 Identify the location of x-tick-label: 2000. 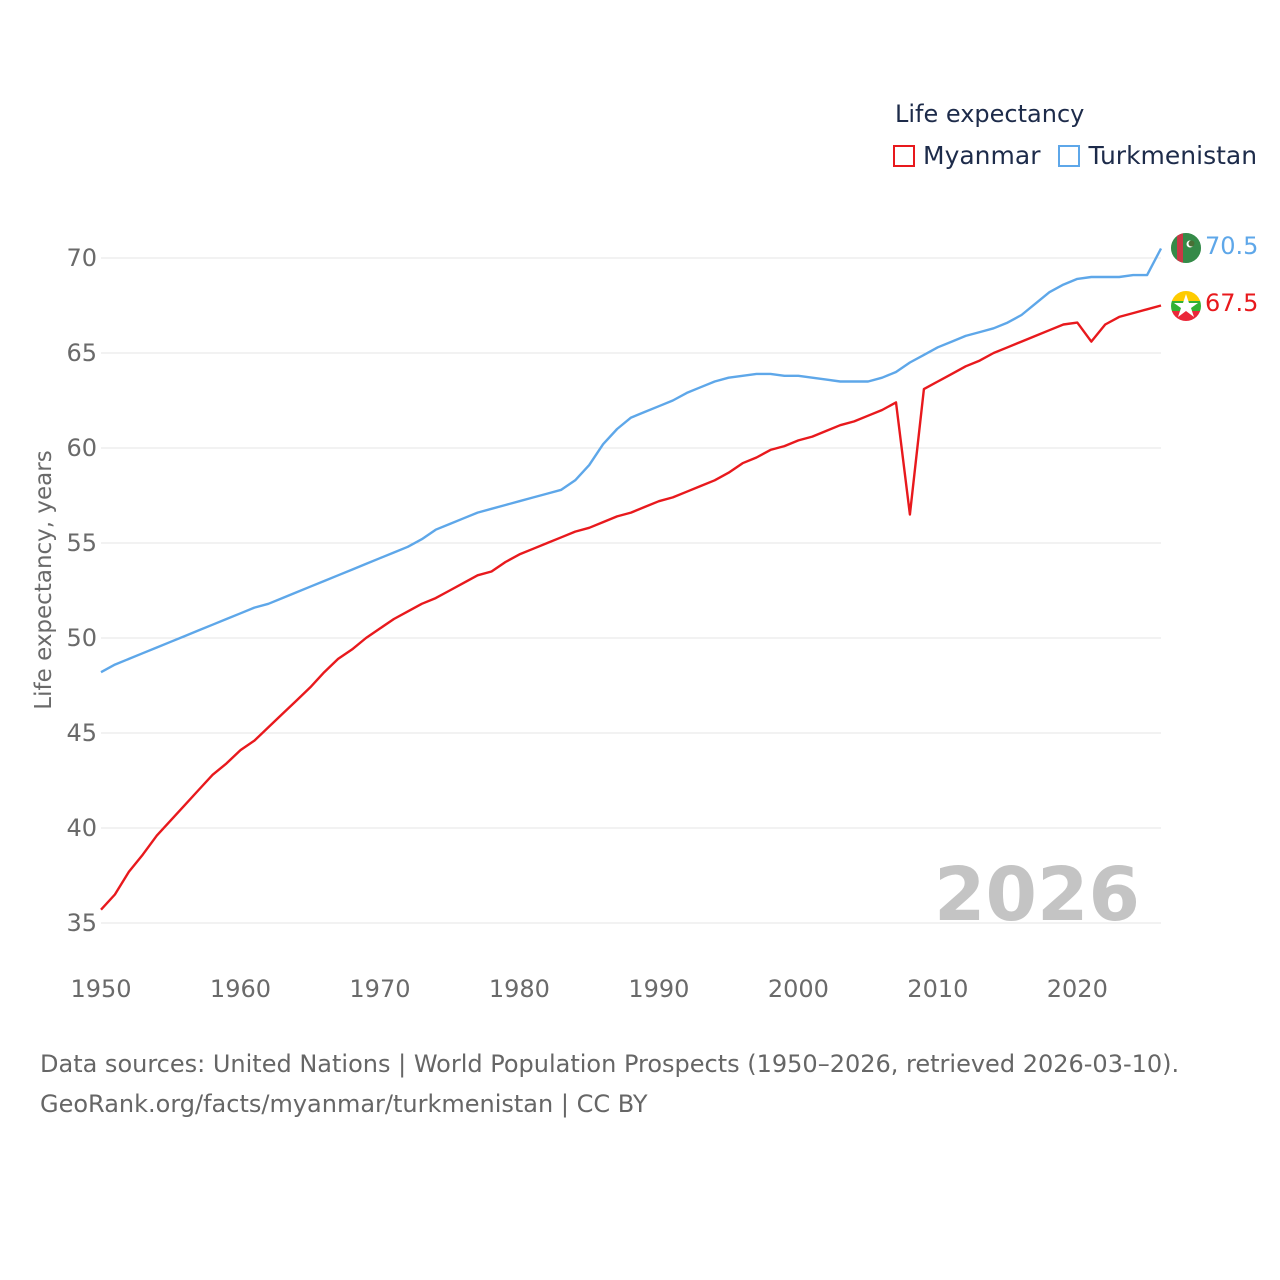
(798, 989).